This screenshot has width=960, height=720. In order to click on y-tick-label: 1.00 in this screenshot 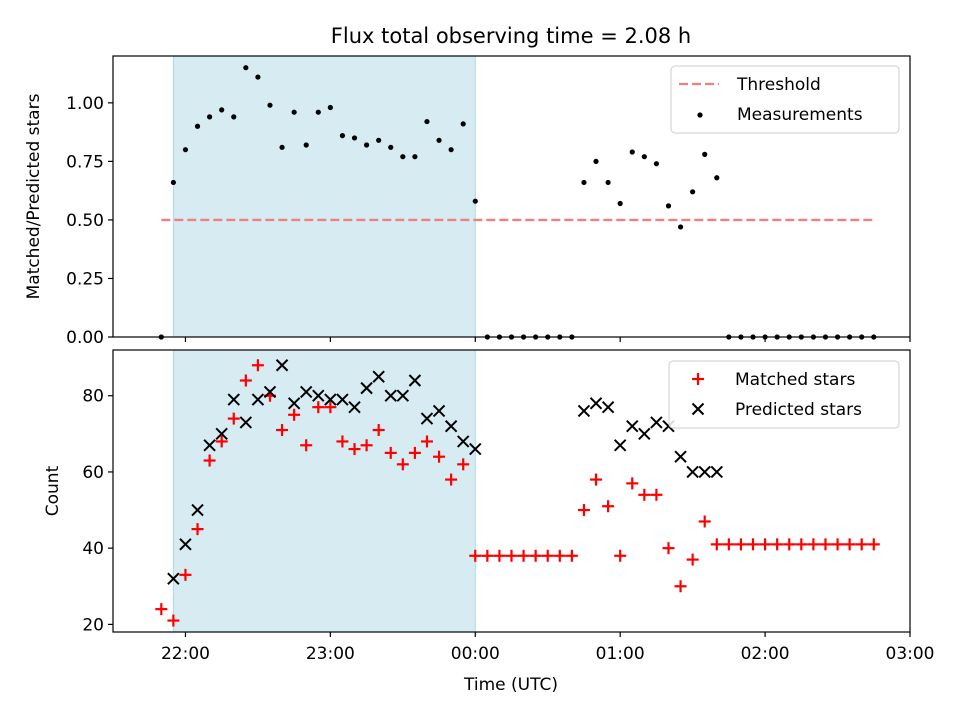, I will do `click(85, 104)`.